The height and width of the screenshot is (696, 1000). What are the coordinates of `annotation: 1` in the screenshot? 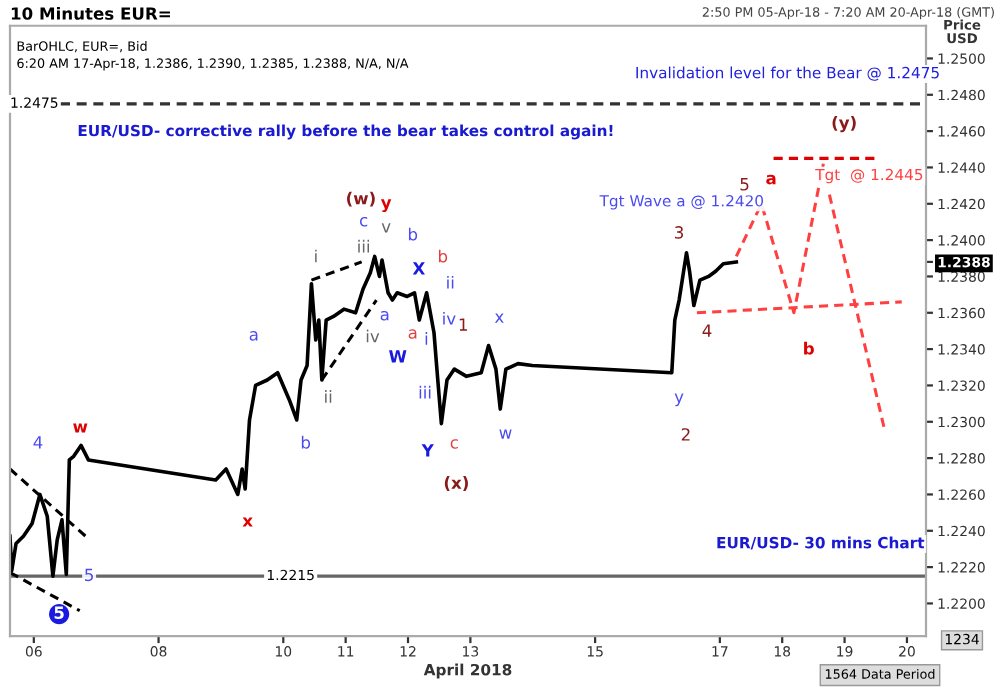 It's located at (463, 324).